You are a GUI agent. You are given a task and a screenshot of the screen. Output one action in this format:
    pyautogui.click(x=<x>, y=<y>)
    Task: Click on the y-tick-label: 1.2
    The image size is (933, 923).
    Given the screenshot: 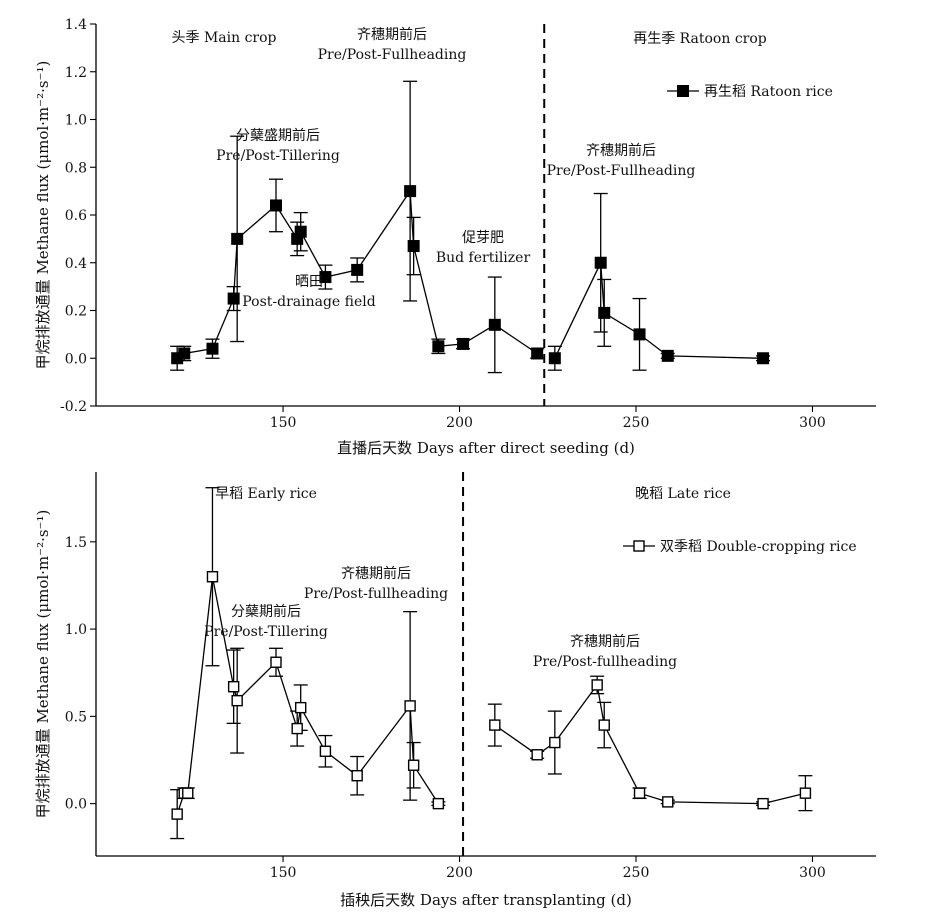 What is the action you would take?
    pyautogui.click(x=76, y=73)
    